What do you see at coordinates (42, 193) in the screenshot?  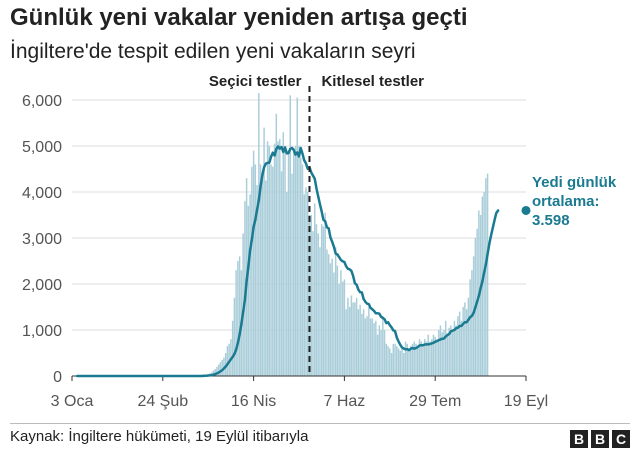 I see `y-tick-label: 4,000` at bounding box center [42, 193].